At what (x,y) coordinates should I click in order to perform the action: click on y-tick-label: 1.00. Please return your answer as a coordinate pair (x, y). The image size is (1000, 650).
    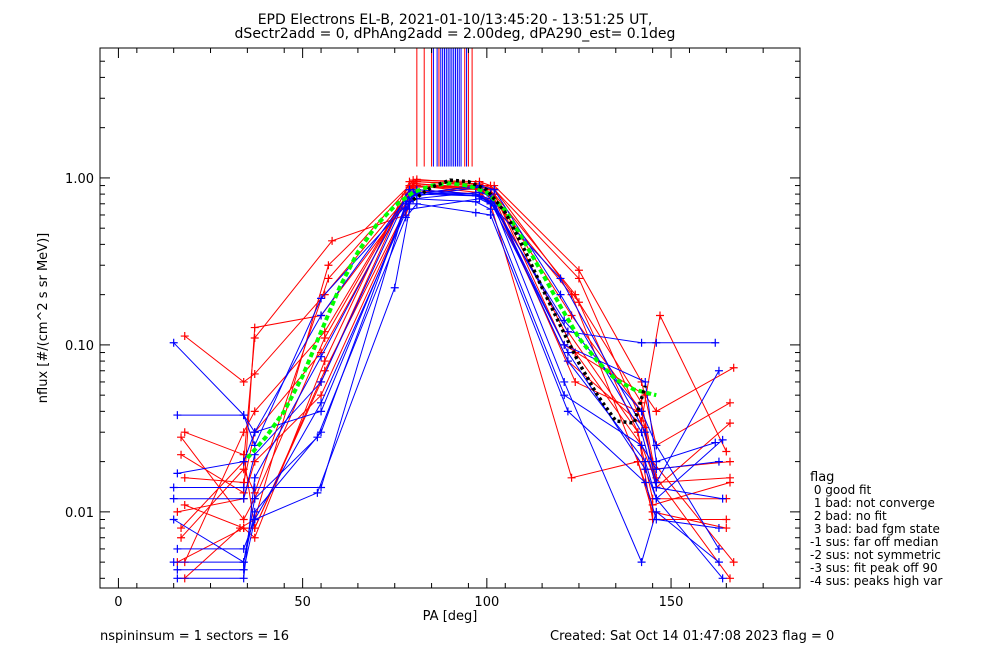
    Looking at the image, I should click on (79, 179).